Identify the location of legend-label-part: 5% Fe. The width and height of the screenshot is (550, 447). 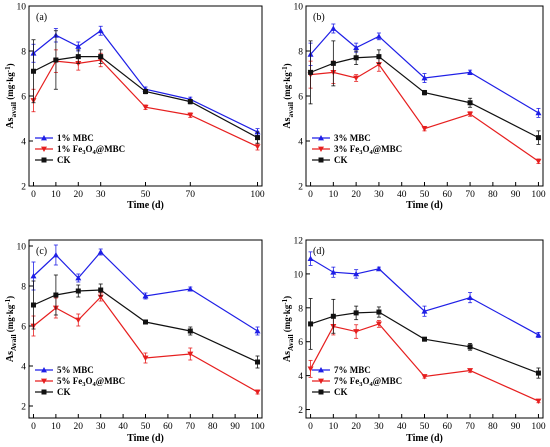
(69, 381).